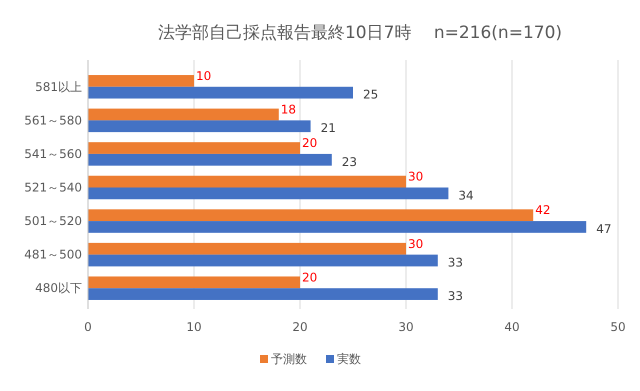  What do you see at coordinates (289, 359) in the screenshot?
I see `legend-label: 予測数` at bounding box center [289, 359].